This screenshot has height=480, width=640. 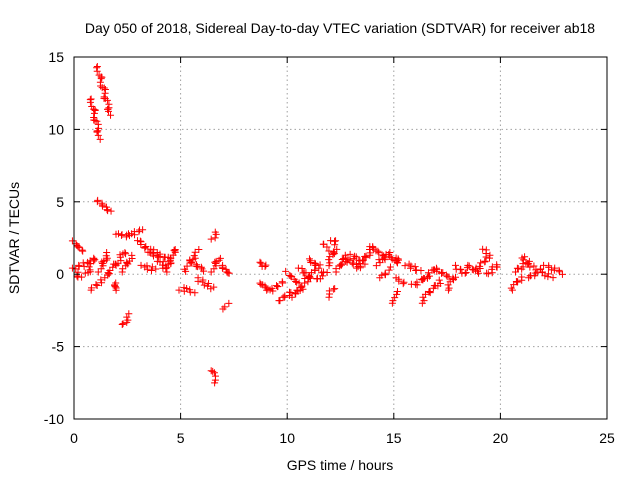 What do you see at coordinates (54, 419) in the screenshot?
I see `y-tick-label: -10` at bounding box center [54, 419].